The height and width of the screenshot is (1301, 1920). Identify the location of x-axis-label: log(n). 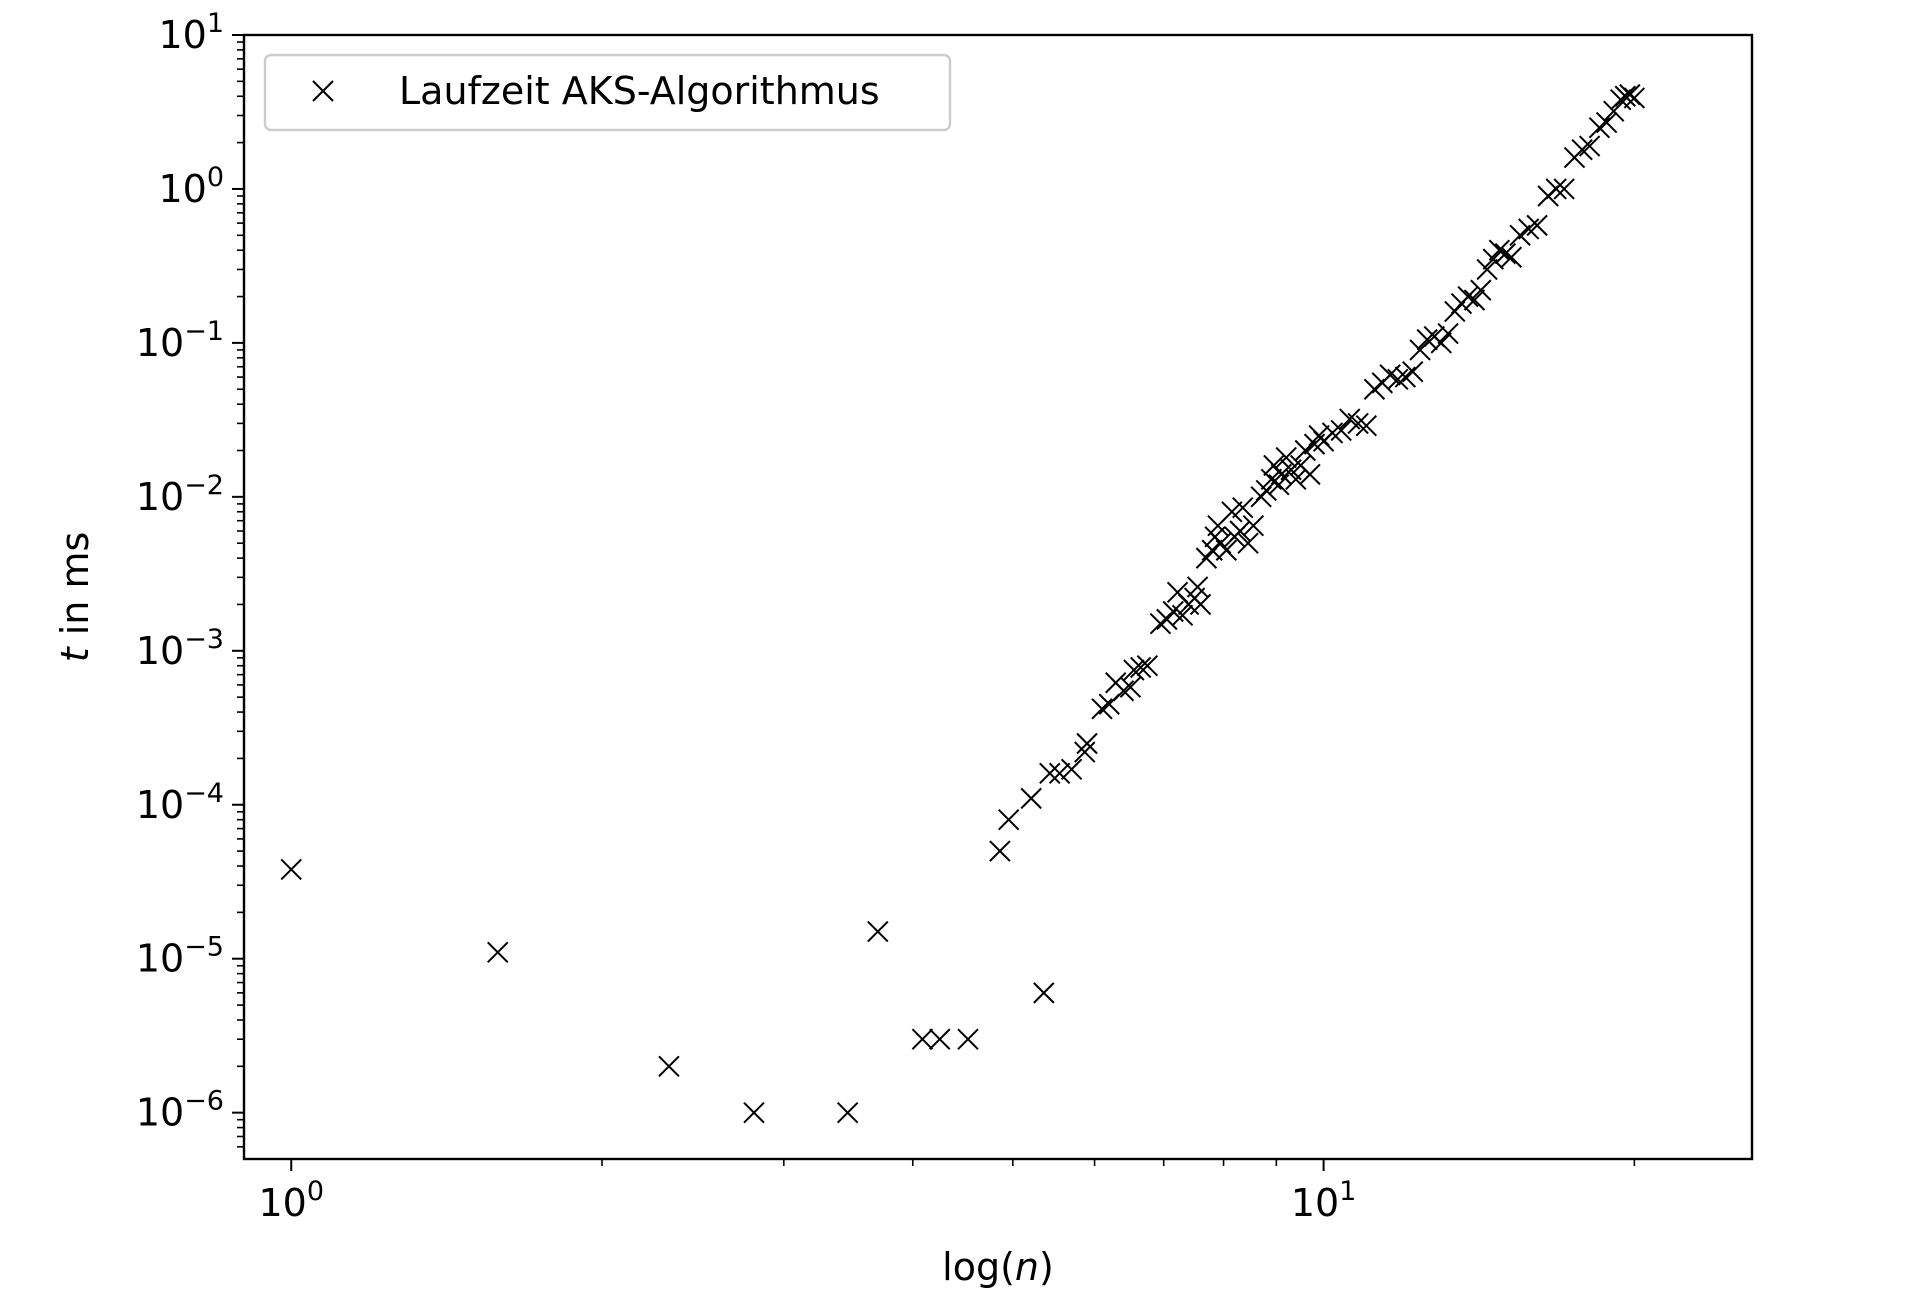
(998, 1267).